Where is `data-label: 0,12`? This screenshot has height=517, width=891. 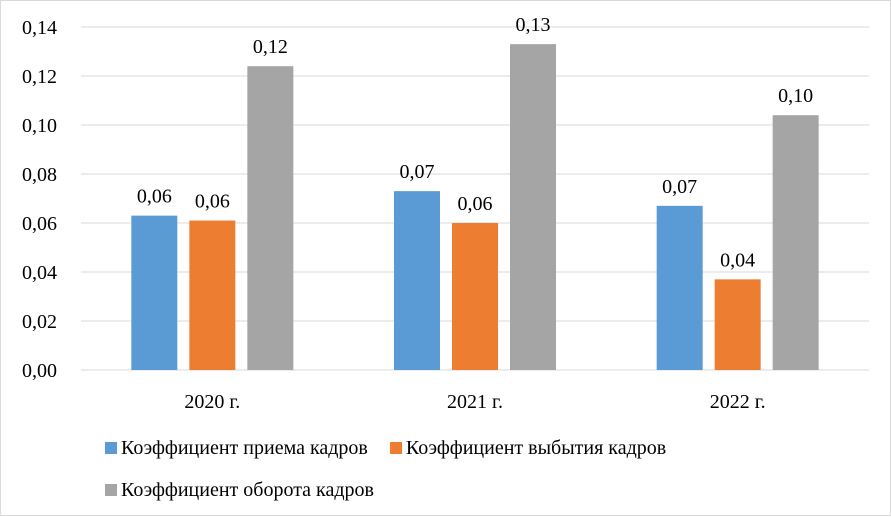
data-label: 0,12 is located at coordinates (270, 47).